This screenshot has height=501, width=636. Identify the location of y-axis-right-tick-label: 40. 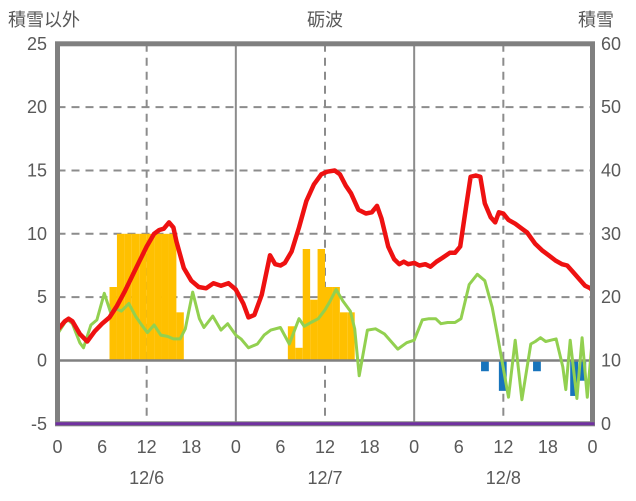
(611, 170).